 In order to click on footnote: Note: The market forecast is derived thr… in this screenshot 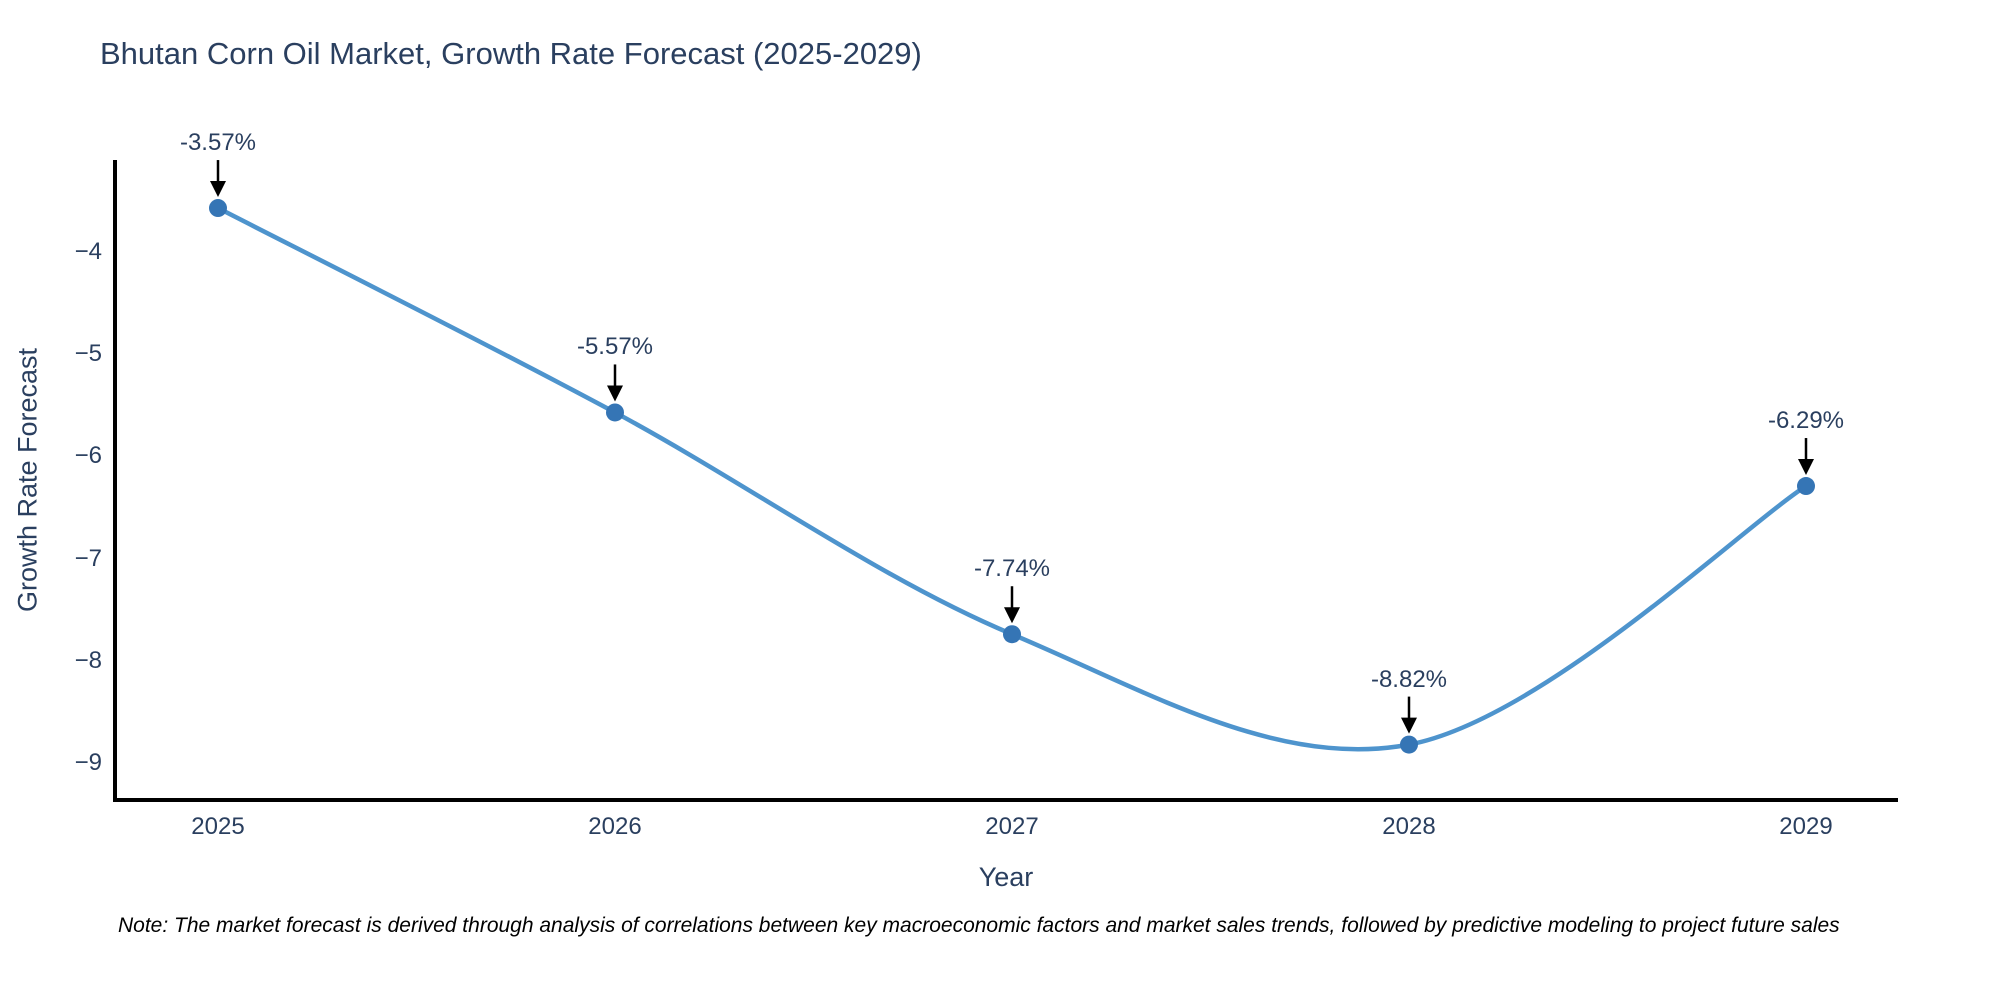, I will do `click(979, 925)`.